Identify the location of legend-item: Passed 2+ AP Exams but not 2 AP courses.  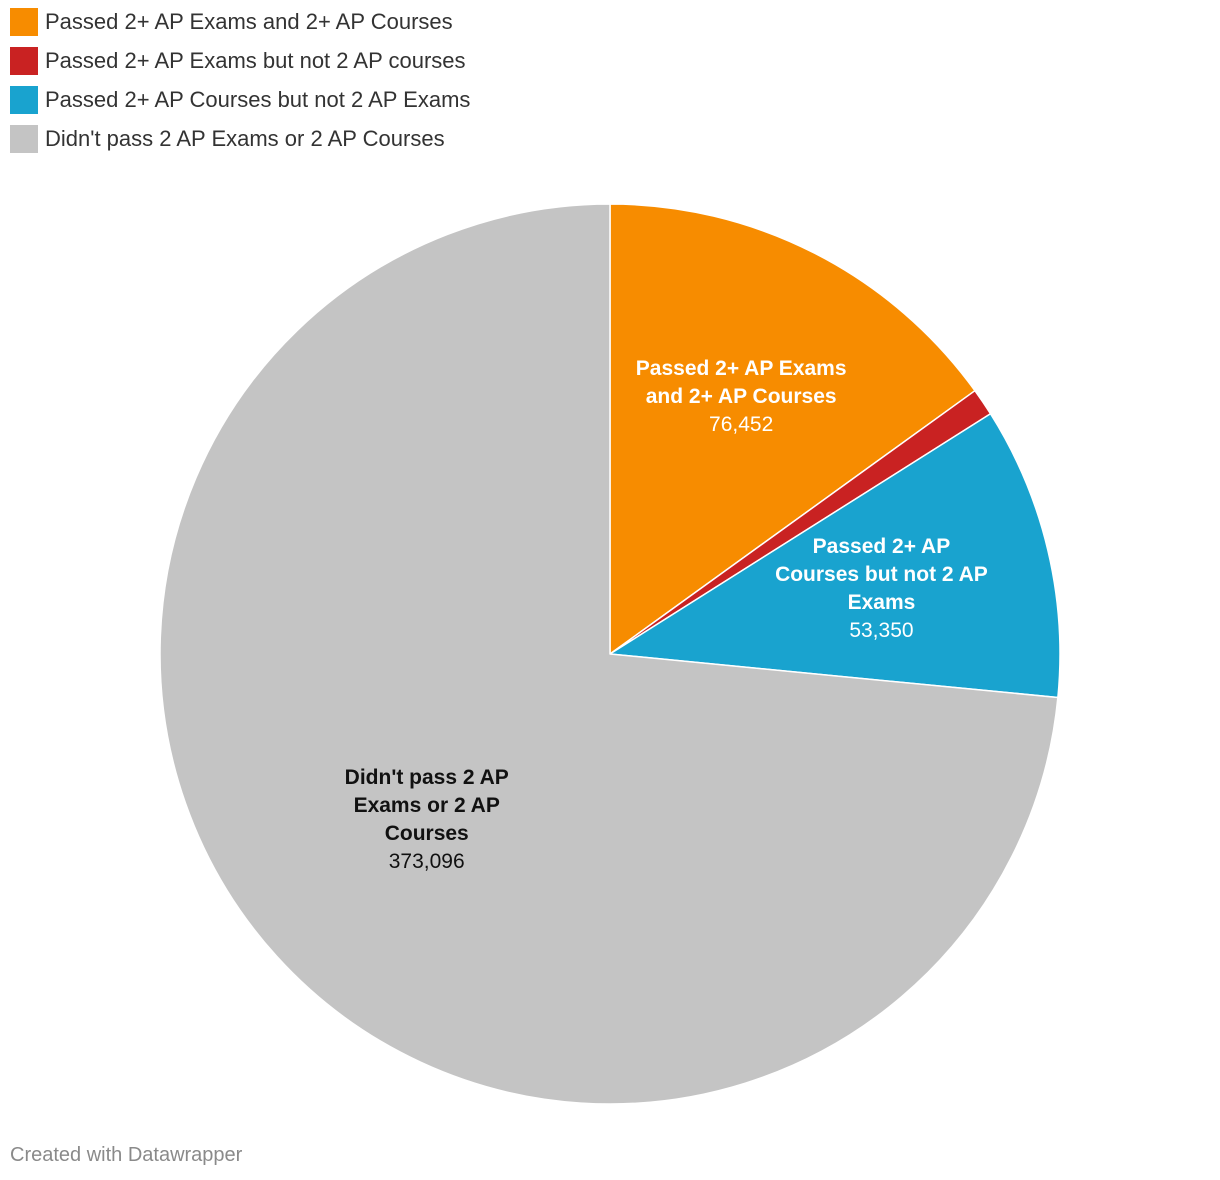
(240, 61).